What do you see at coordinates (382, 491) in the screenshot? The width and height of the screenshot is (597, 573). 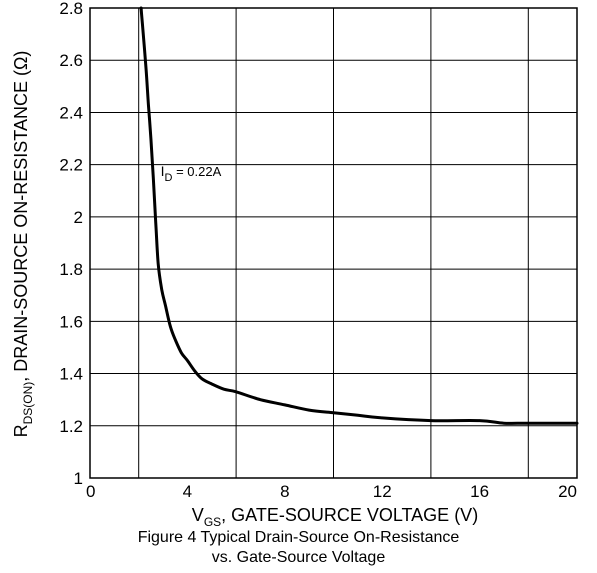 I see `x-tick-label: 12` at bounding box center [382, 491].